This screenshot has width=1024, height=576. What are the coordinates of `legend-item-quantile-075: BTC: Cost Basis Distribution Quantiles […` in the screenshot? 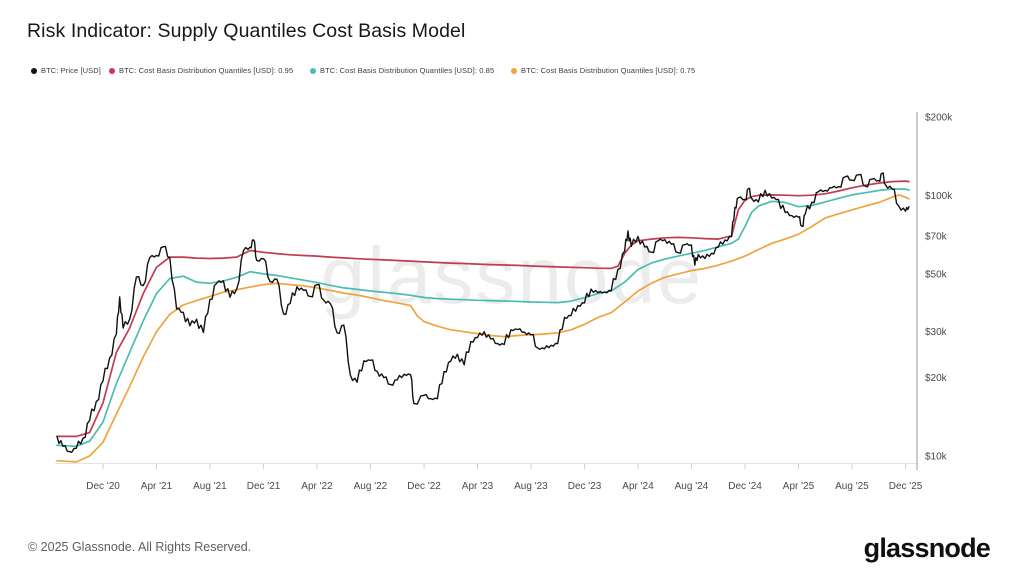 It's located at (603, 70).